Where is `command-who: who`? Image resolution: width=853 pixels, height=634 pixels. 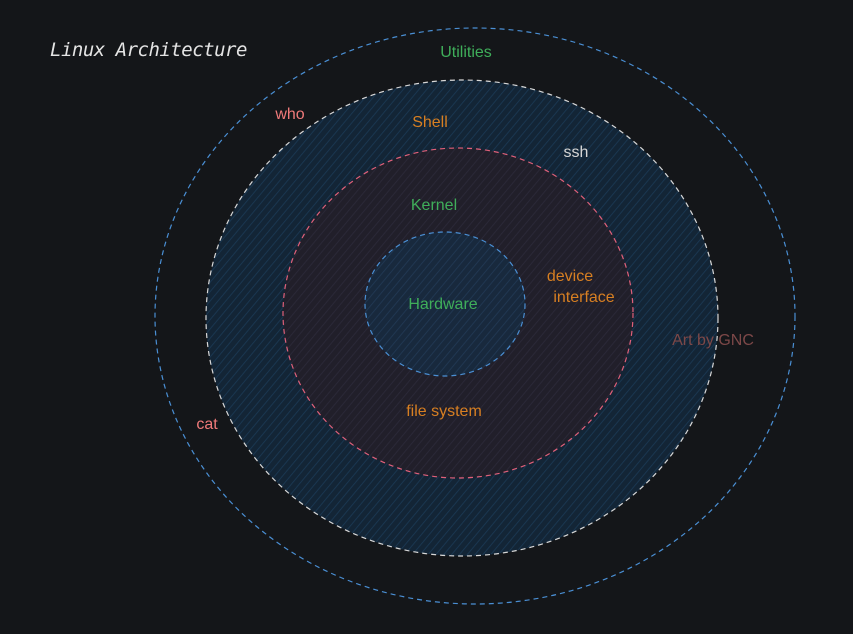 command-who: who is located at coordinates (289, 114).